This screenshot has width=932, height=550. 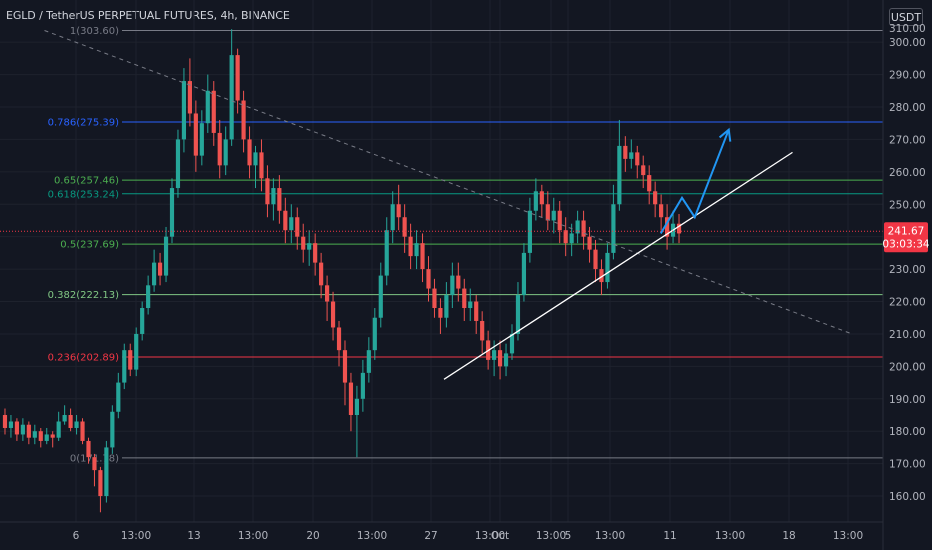 What do you see at coordinates (730, 536) in the screenshot?
I see `x-tick-label-13: 13:00` at bounding box center [730, 536].